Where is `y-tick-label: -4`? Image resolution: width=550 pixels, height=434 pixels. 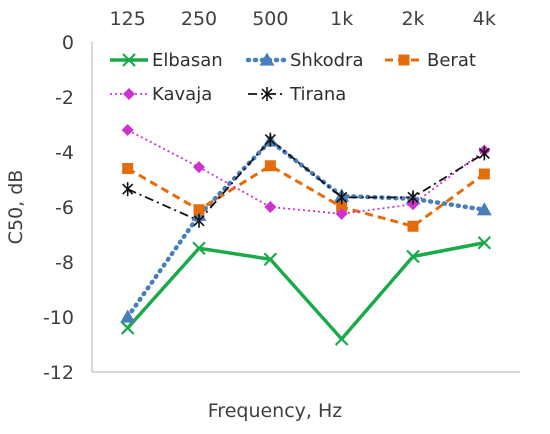
y-tick-label: -4 is located at coordinates (64, 153).